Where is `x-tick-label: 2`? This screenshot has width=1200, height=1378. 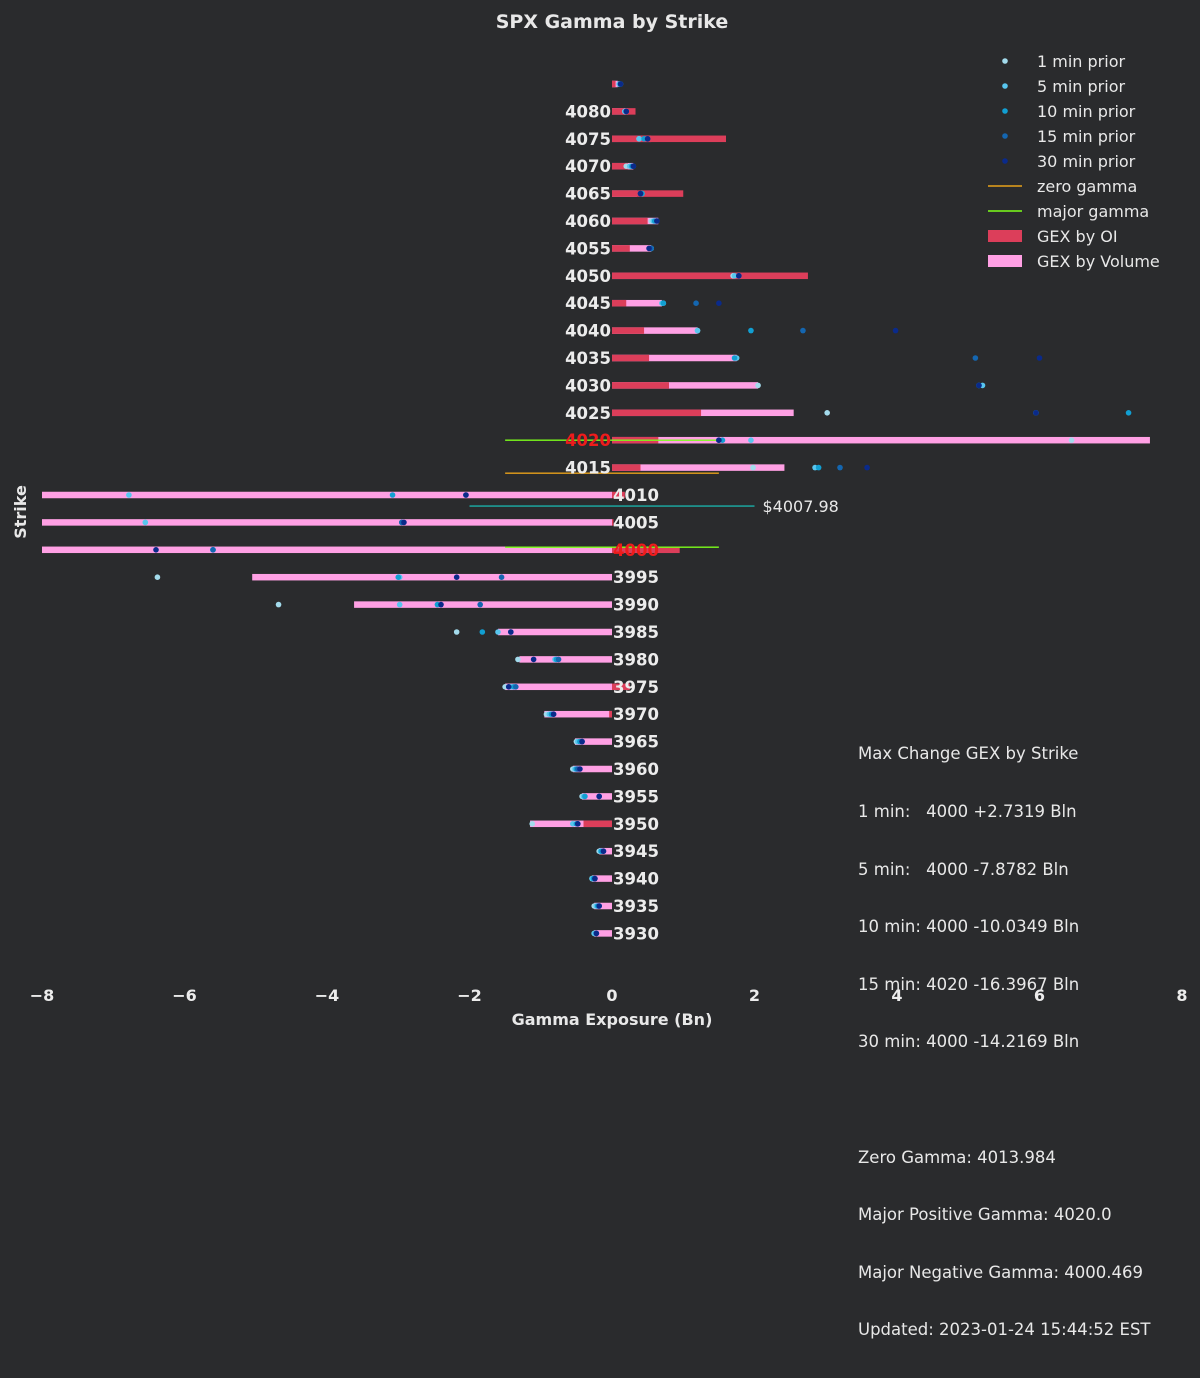 x-tick-label: 2 is located at coordinates (754, 995).